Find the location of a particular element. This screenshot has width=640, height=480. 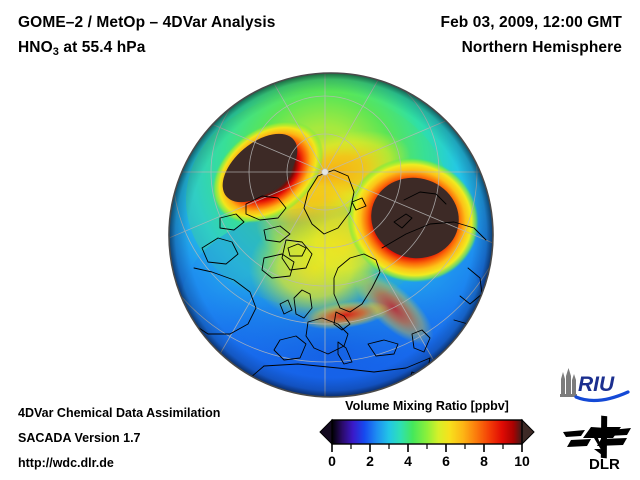

dlr-logo: DLR is located at coordinates (598, 443).